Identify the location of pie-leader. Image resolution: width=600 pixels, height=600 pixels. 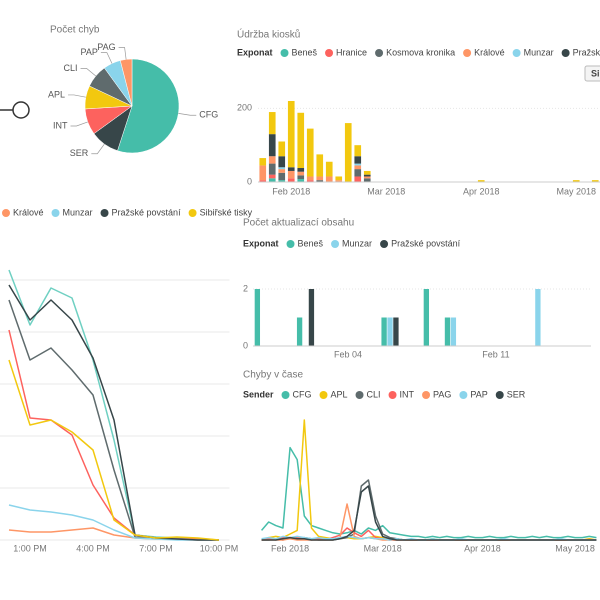
(88, 72).